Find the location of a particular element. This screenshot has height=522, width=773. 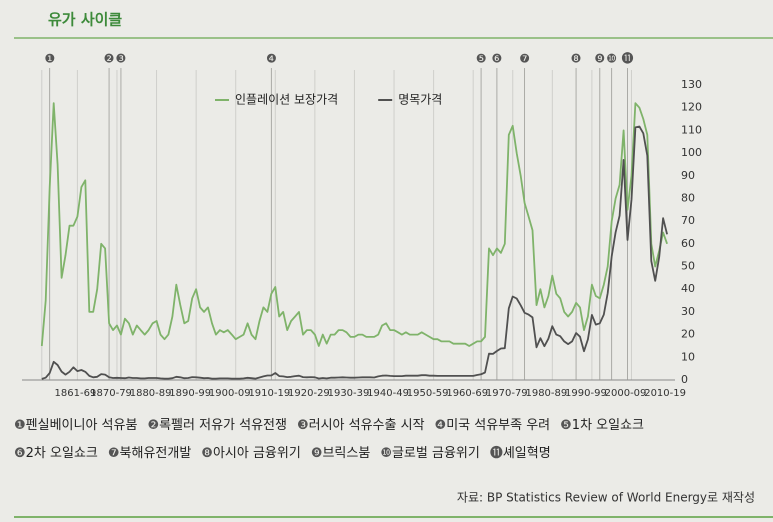

event-item: ❹미국 석유부족 우려 is located at coordinates (493, 423).